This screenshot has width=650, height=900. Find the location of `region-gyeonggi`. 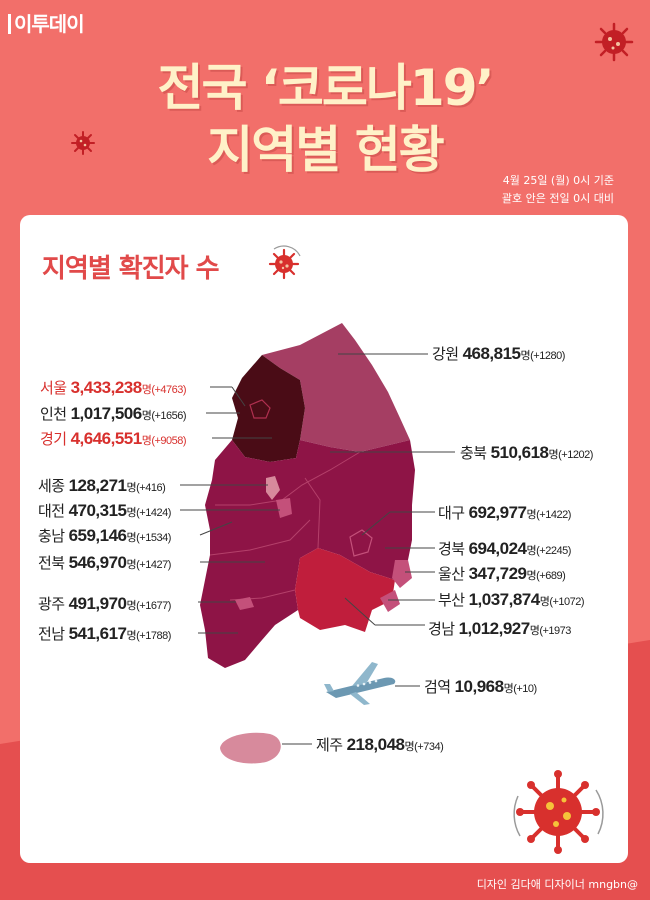

region-gyeonggi is located at coordinates (268, 408).